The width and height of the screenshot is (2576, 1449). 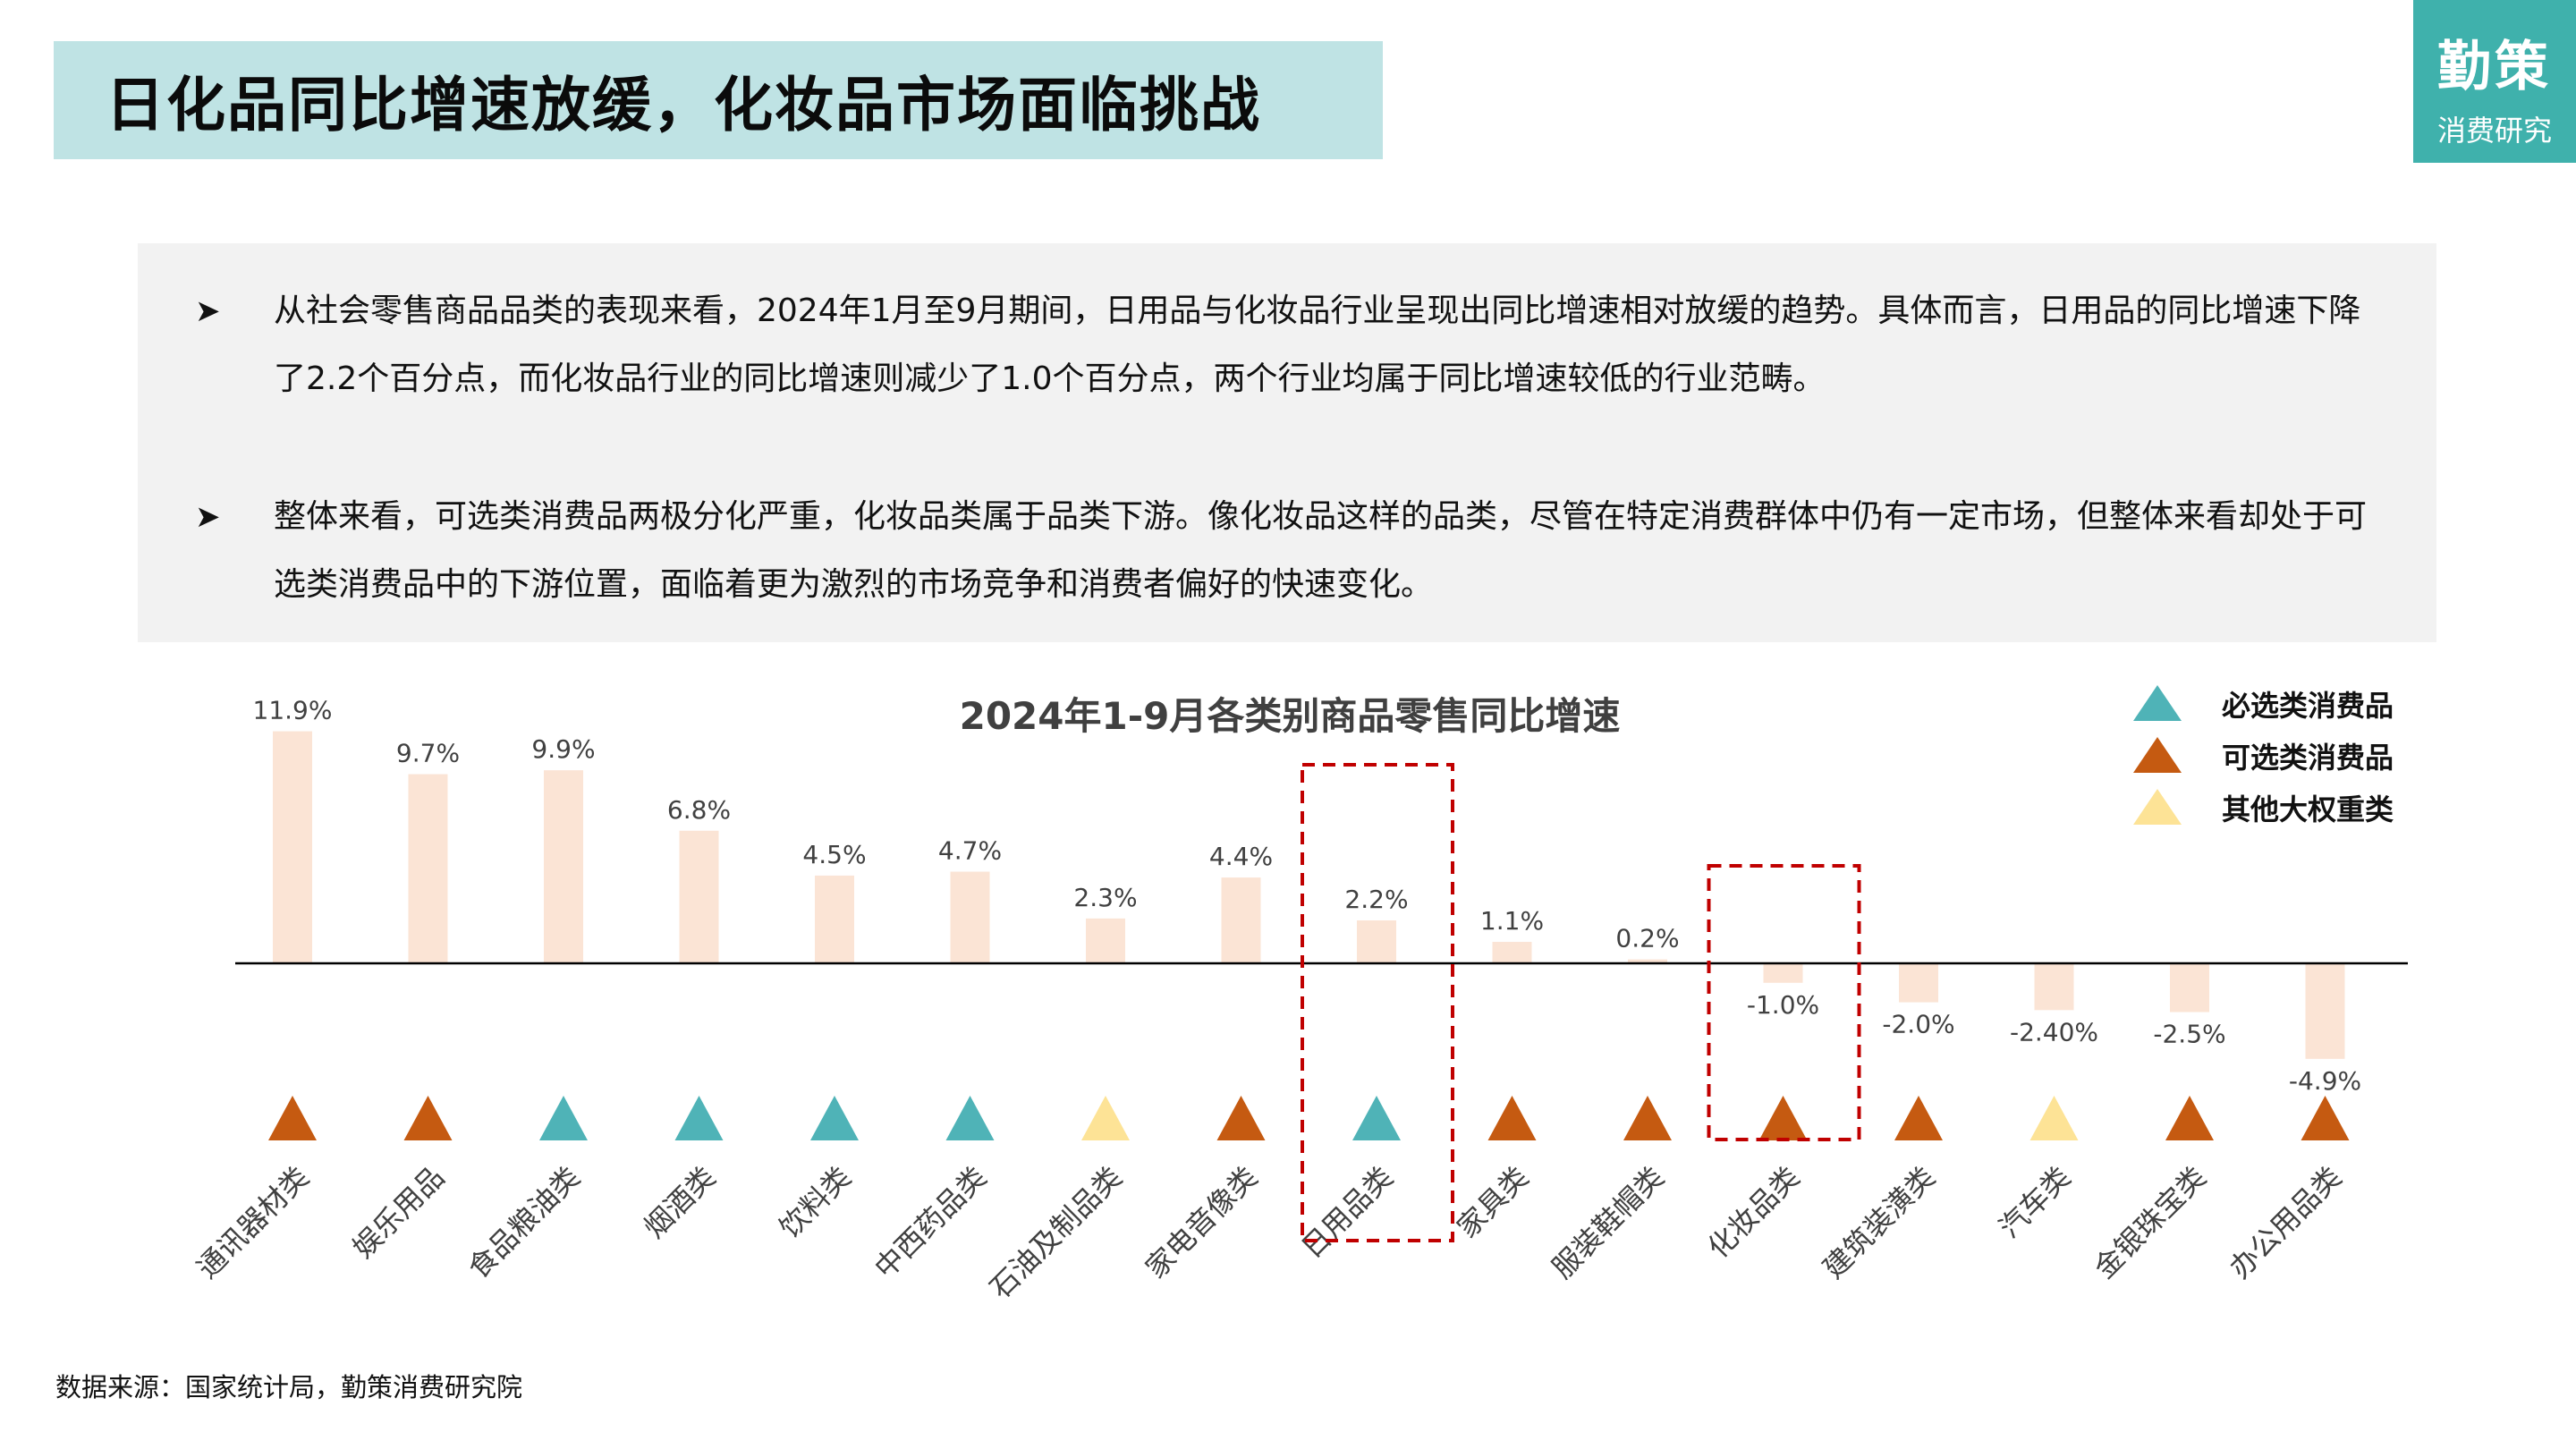 I want to click on data-label: -4.9%, so click(x=2325, y=1081).